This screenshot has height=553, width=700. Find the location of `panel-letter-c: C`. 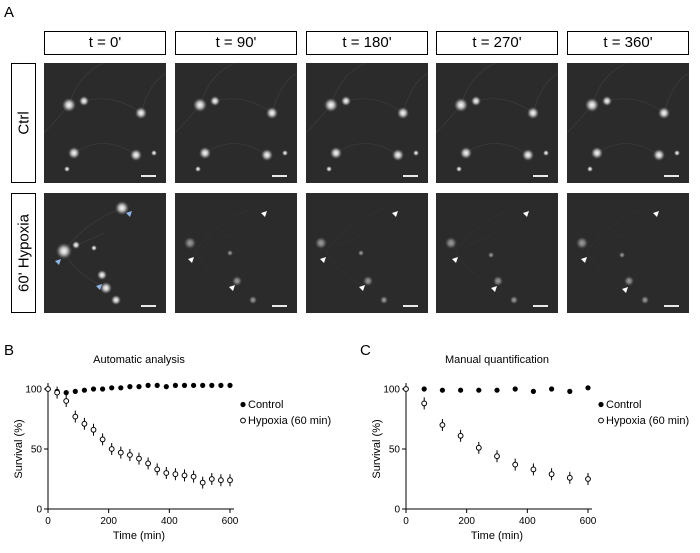

panel-letter-c: C is located at coordinates (365, 350).